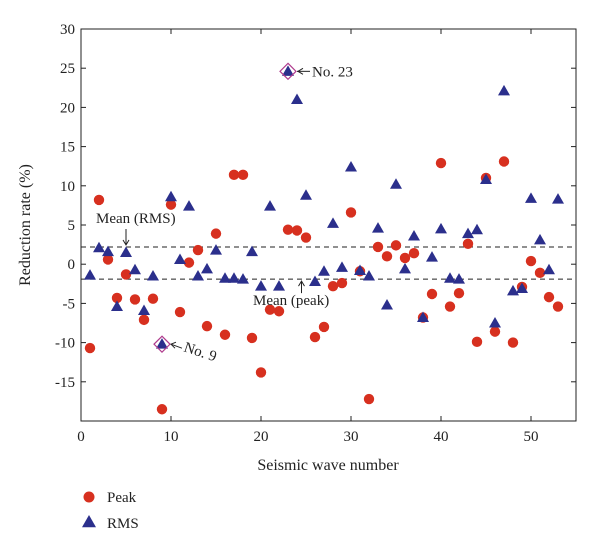  Describe the element at coordinates (136, 219) in the screenshot. I see `mean-rms-label: Mean (RMS)` at that location.